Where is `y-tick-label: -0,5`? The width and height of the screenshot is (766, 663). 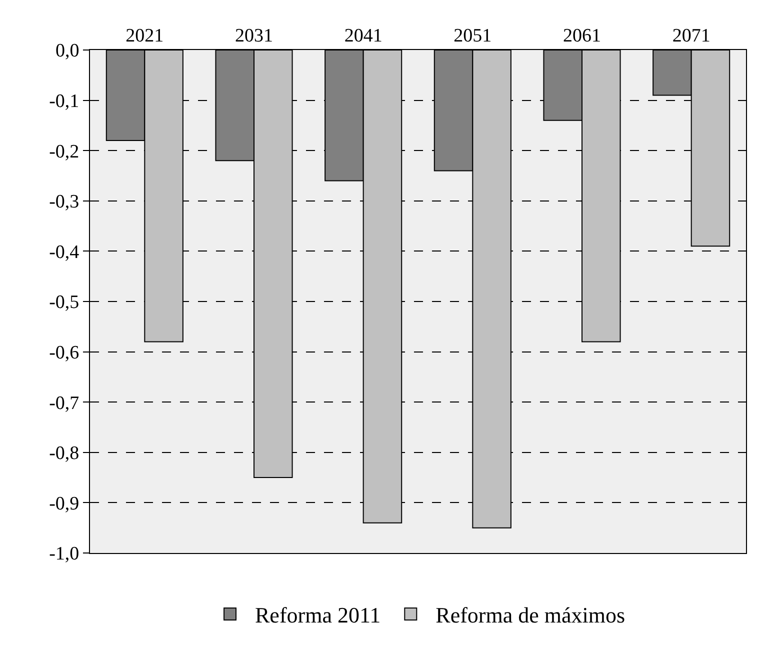
y-tick-label: -0,5 is located at coordinates (64, 303).